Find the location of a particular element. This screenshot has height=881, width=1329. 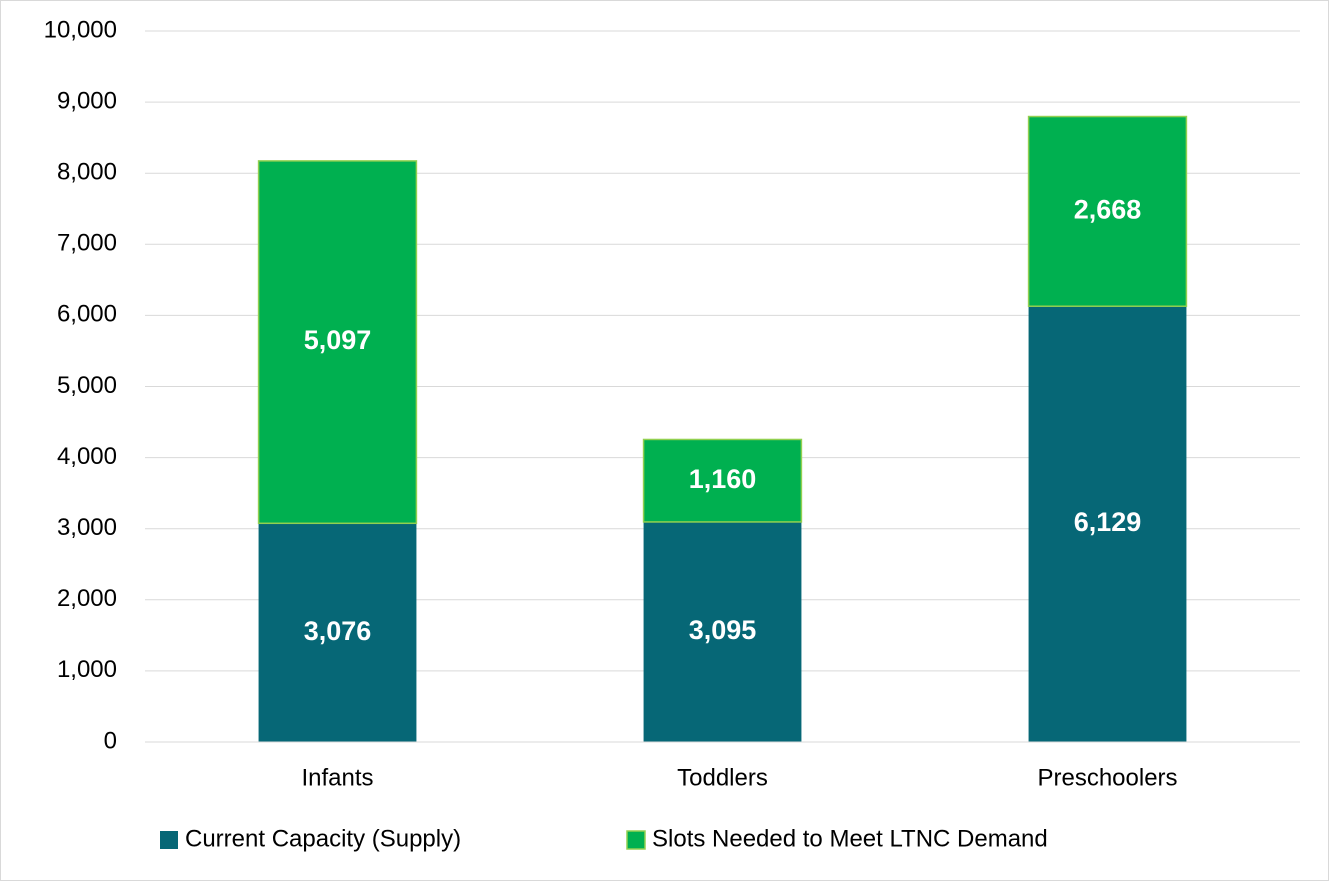

y-tick-label: 9,000 is located at coordinates (87, 100).